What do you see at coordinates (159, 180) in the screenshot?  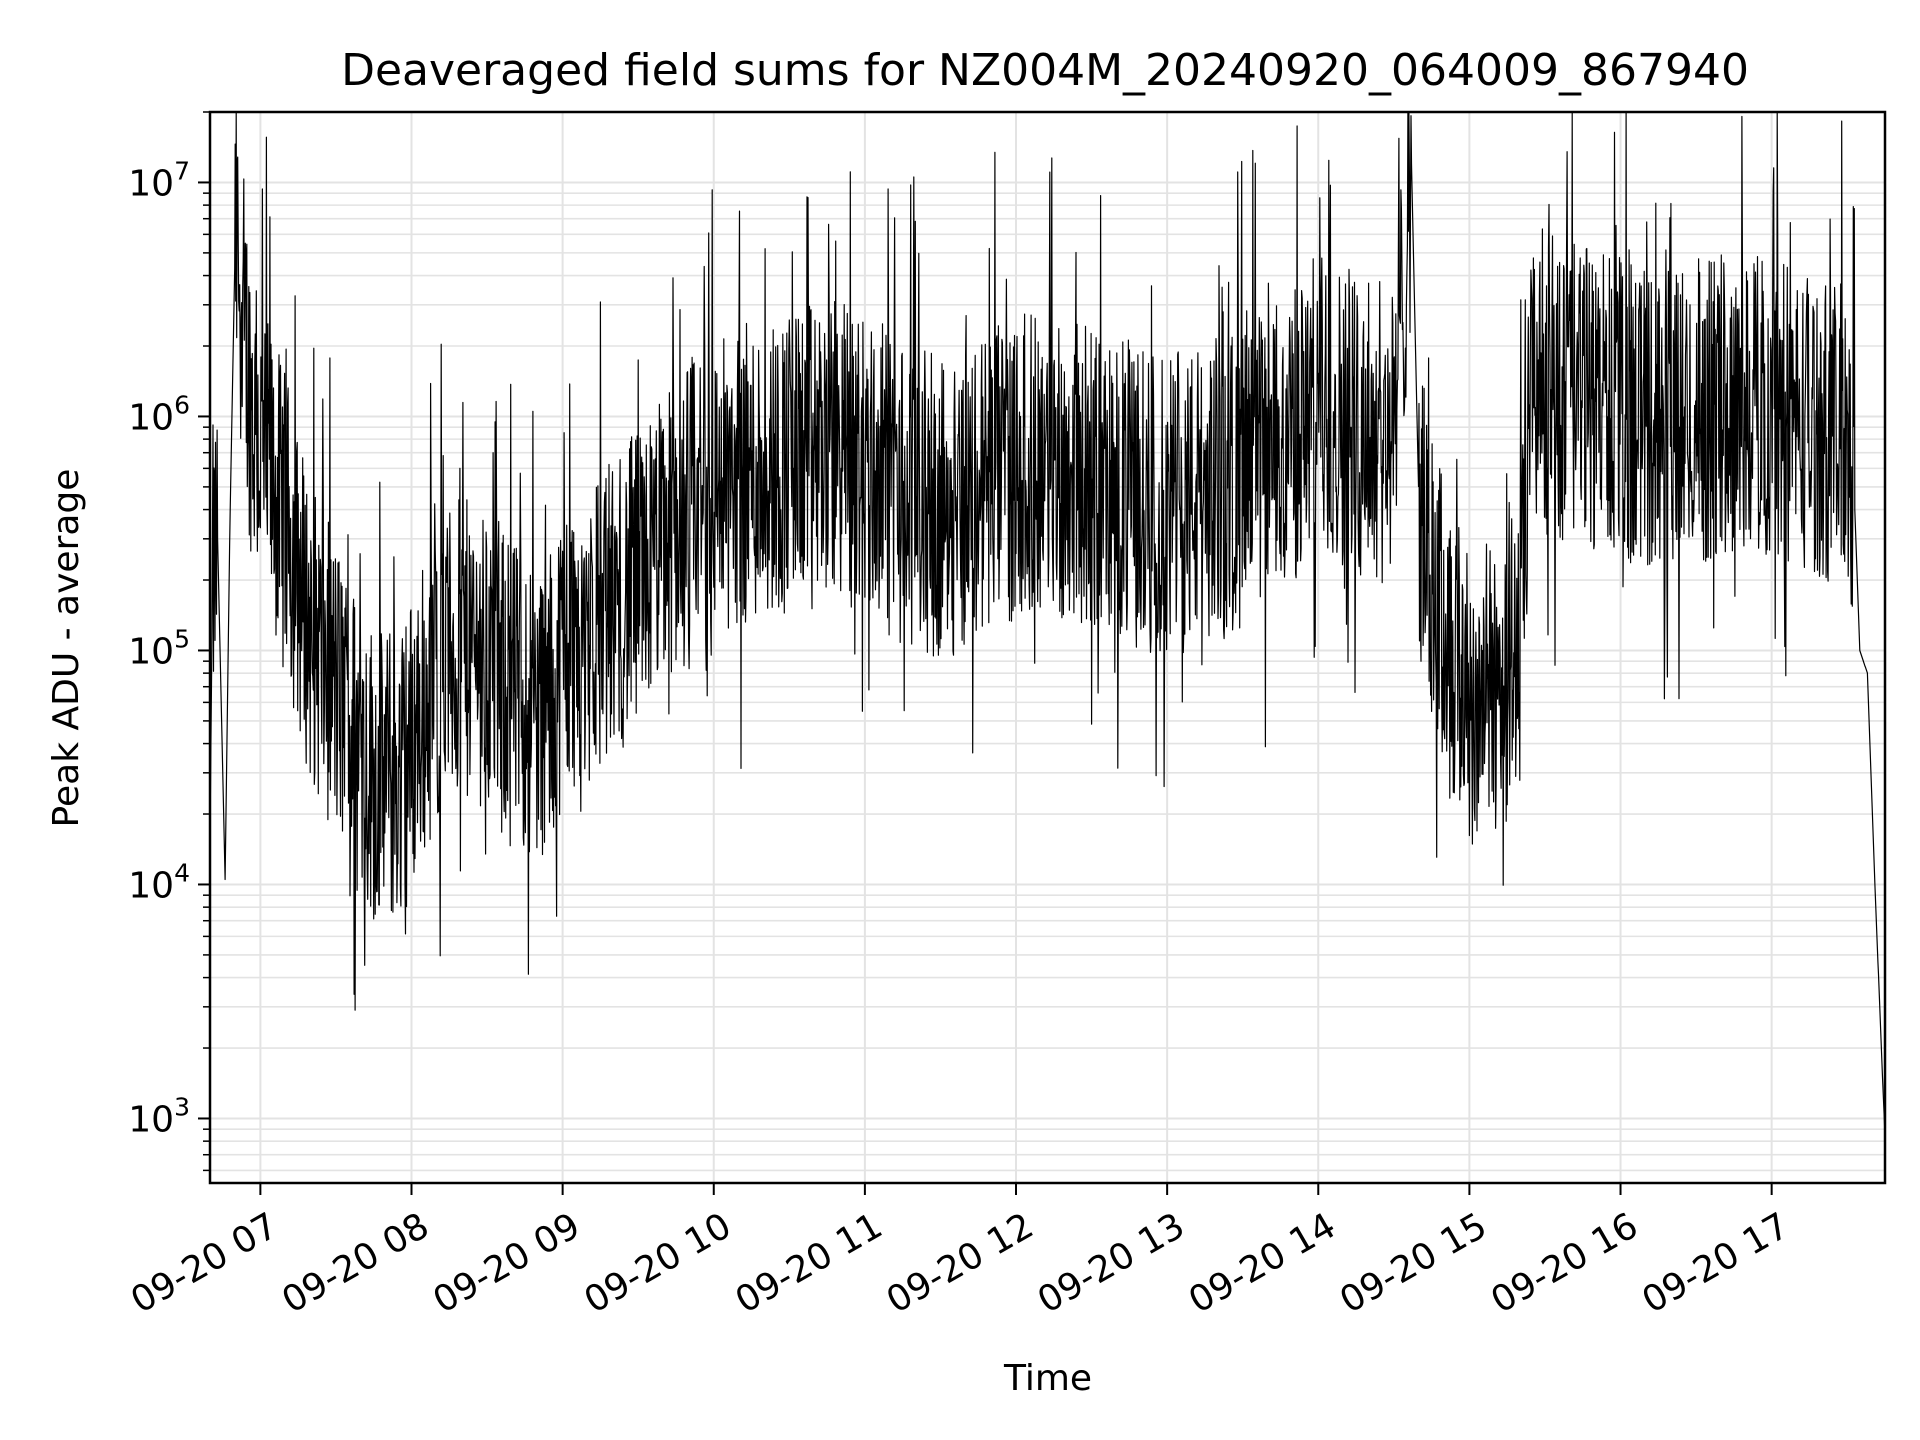 I see `y-tick-label: 10⁷` at bounding box center [159, 180].